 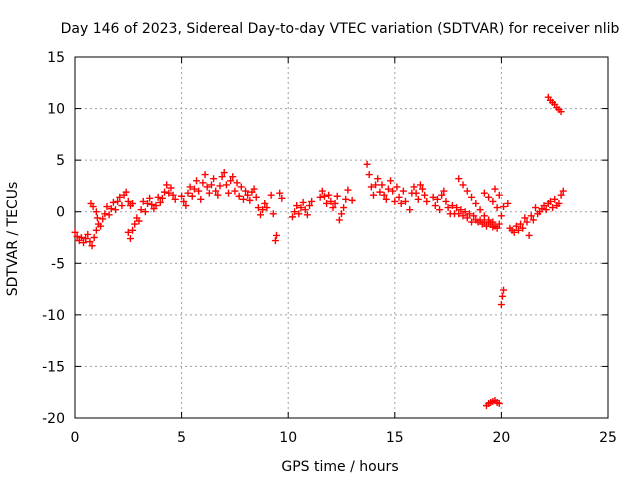 What do you see at coordinates (181, 438) in the screenshot?
I see `x-tick-label: 5` at bounding box center [181, 438].